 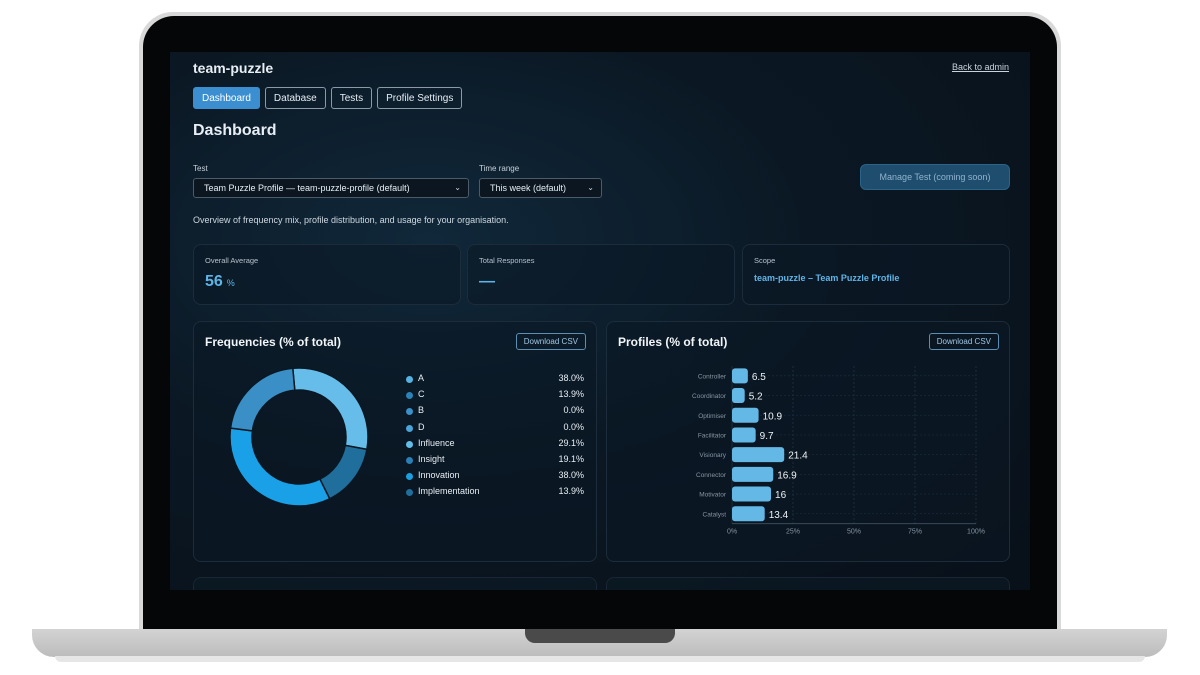 I want to click on legend-item-implementation: Implementation 13.9%, so click(x=495, y=493).